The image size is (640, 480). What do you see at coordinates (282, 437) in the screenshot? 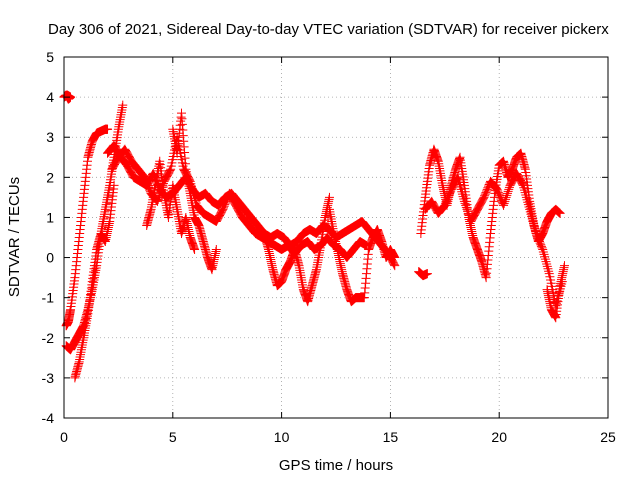
I see `x-tick-label: 10` at bounding box center [282, 437].